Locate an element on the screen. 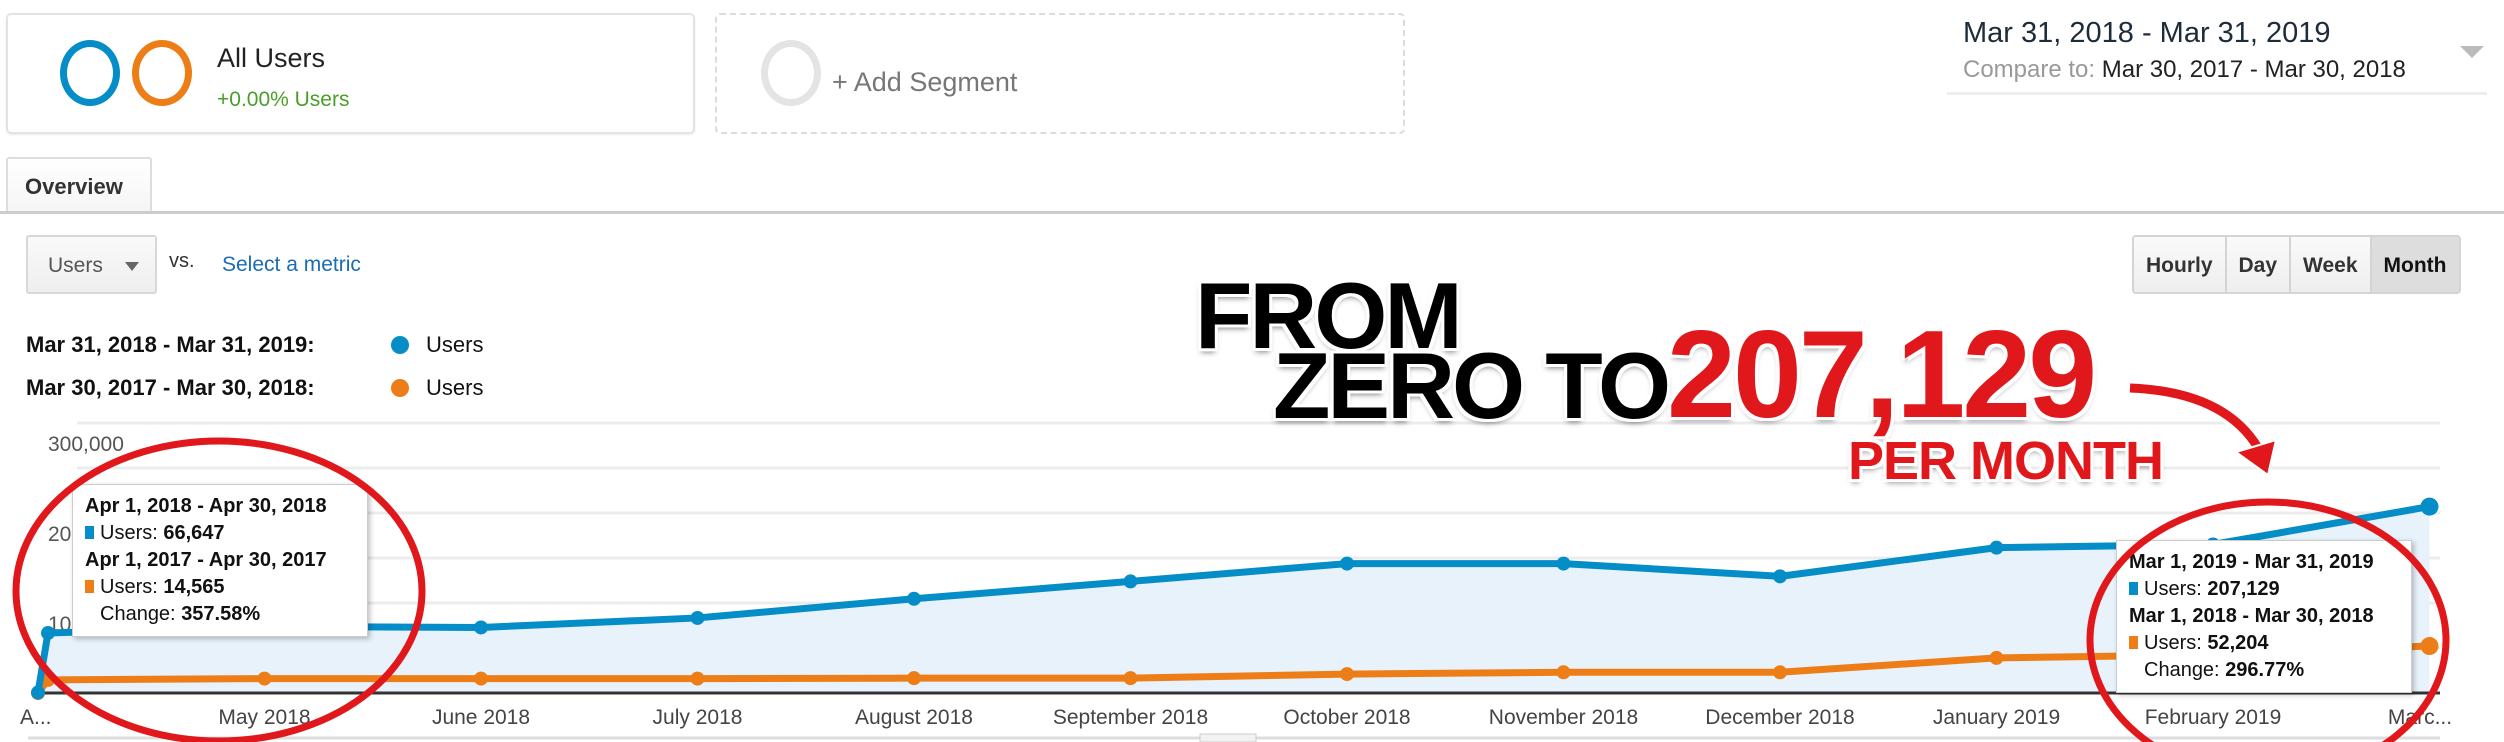 This screenshot has width=2504, height=742. legend-range: Mar 30, 2017 - Mar 30, 2018: is located at coordinates (170, 387).